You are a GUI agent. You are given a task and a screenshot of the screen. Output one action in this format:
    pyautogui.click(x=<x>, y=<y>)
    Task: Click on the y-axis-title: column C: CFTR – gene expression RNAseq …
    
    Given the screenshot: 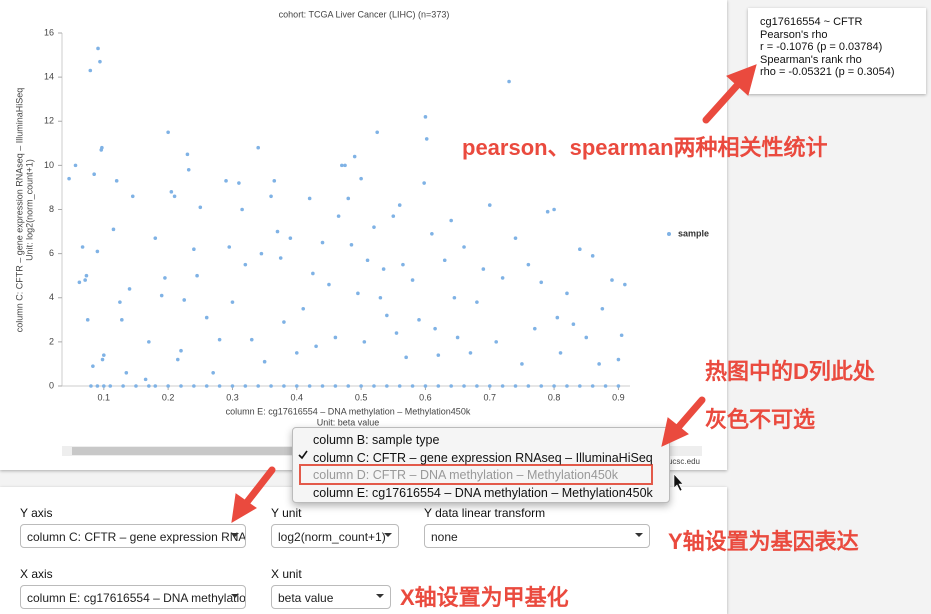 What is the action you would take?
    pyautogui.click(x=19, y=210)
    